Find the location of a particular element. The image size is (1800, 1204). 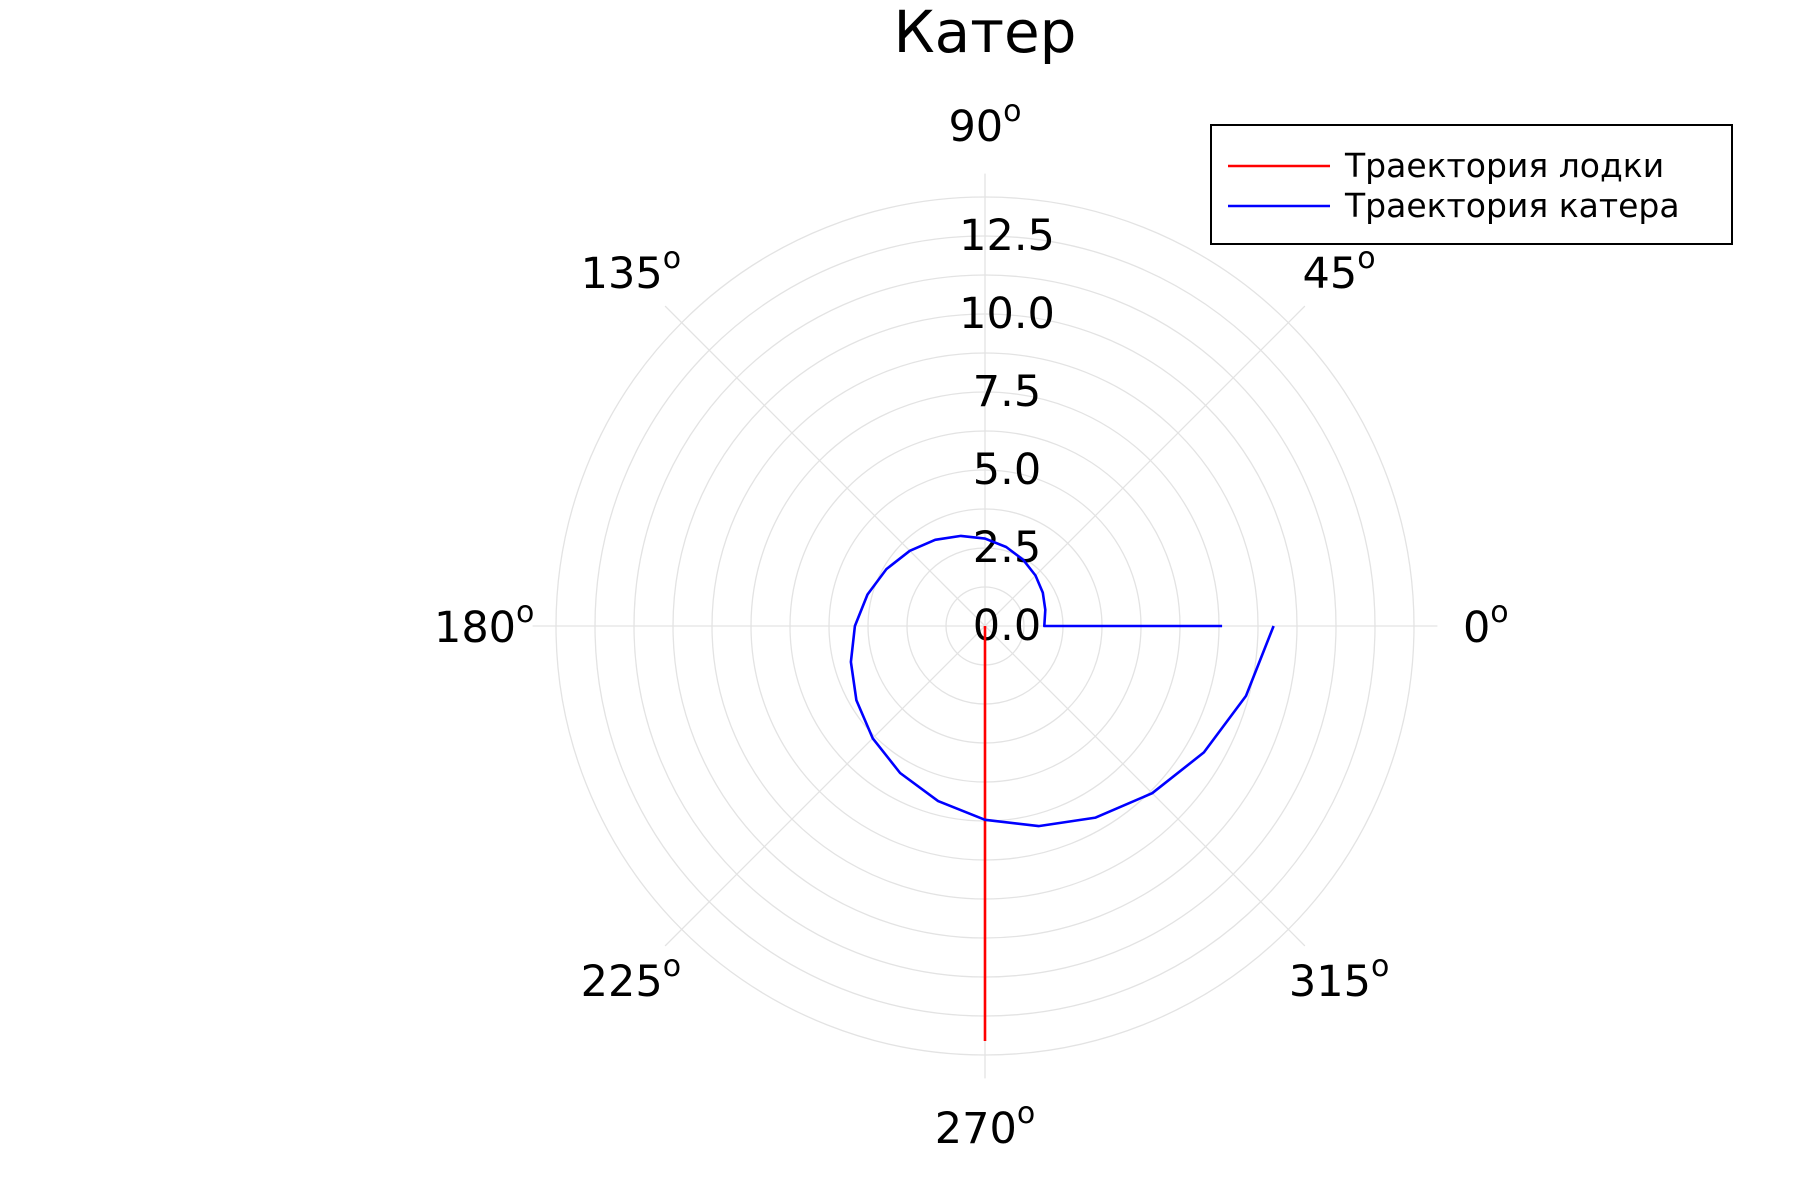

radial-tick-label: 5.0 is located at coordinates (1007, 470).